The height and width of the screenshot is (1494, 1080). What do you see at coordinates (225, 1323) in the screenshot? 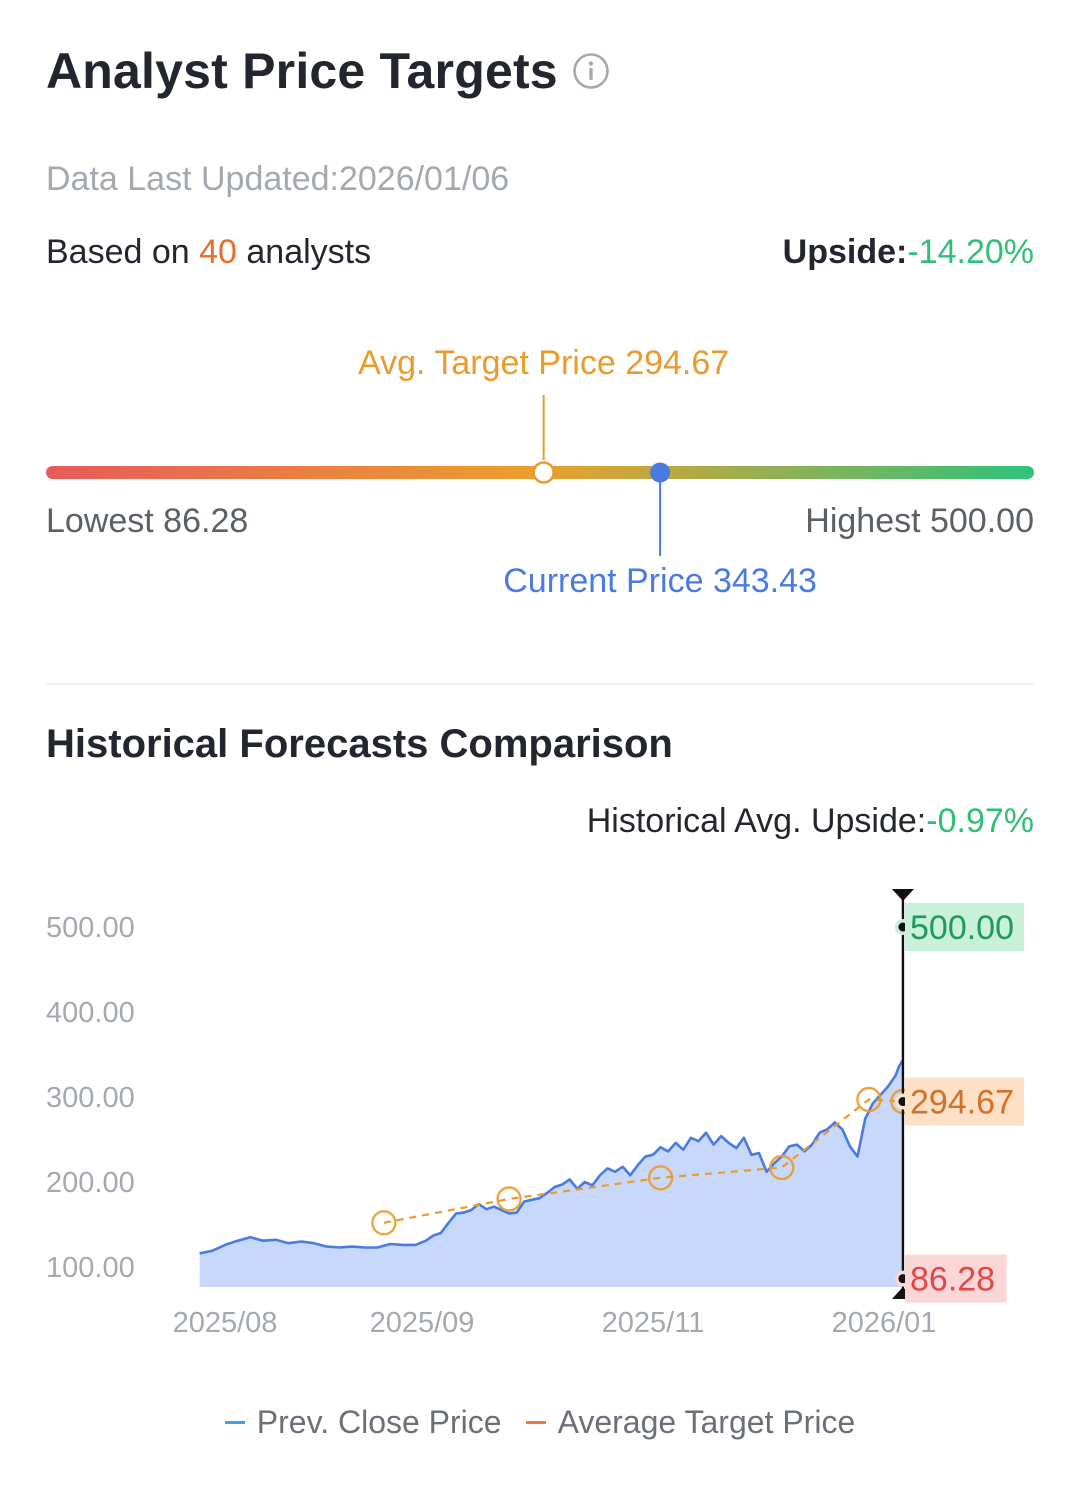
I see `x-tick-label: 2025/08` at bounding box center [225, 1323].